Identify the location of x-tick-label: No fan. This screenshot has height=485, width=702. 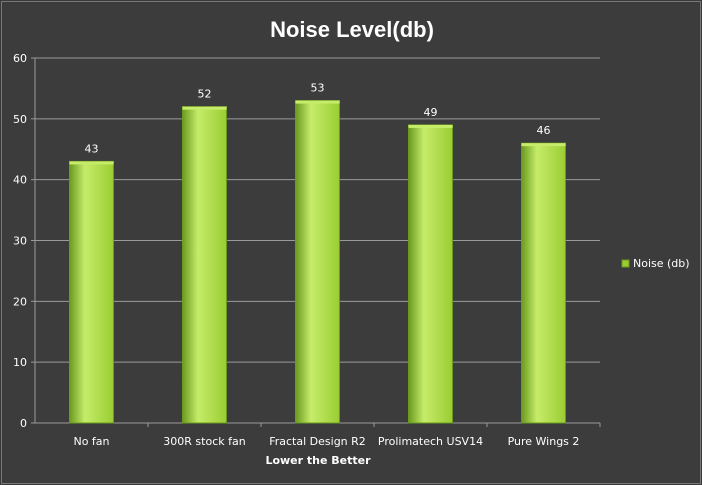
(91, 441).